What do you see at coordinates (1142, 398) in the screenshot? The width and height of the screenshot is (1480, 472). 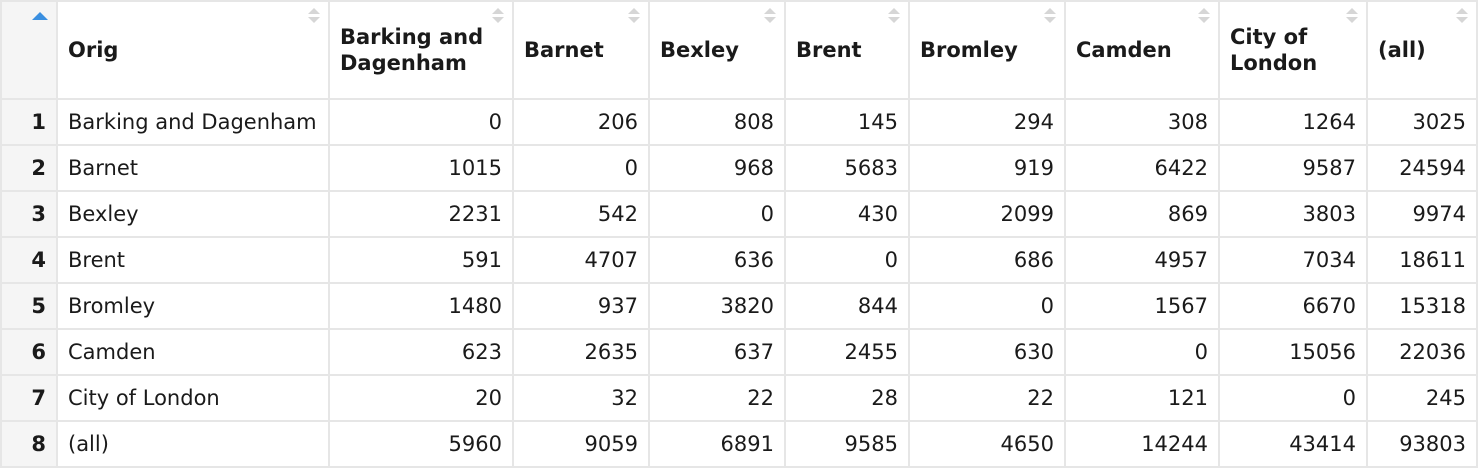 I see `table-cell: 121` at bounding box center [1142, 398].